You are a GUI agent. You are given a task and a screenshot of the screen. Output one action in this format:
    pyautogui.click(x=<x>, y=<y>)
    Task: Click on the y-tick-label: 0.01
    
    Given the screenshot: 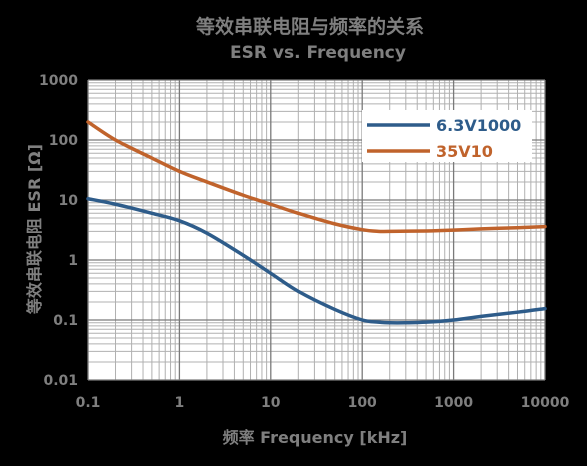 What is the action you would take?
    pyautogui.click(x=60, y=381)
    